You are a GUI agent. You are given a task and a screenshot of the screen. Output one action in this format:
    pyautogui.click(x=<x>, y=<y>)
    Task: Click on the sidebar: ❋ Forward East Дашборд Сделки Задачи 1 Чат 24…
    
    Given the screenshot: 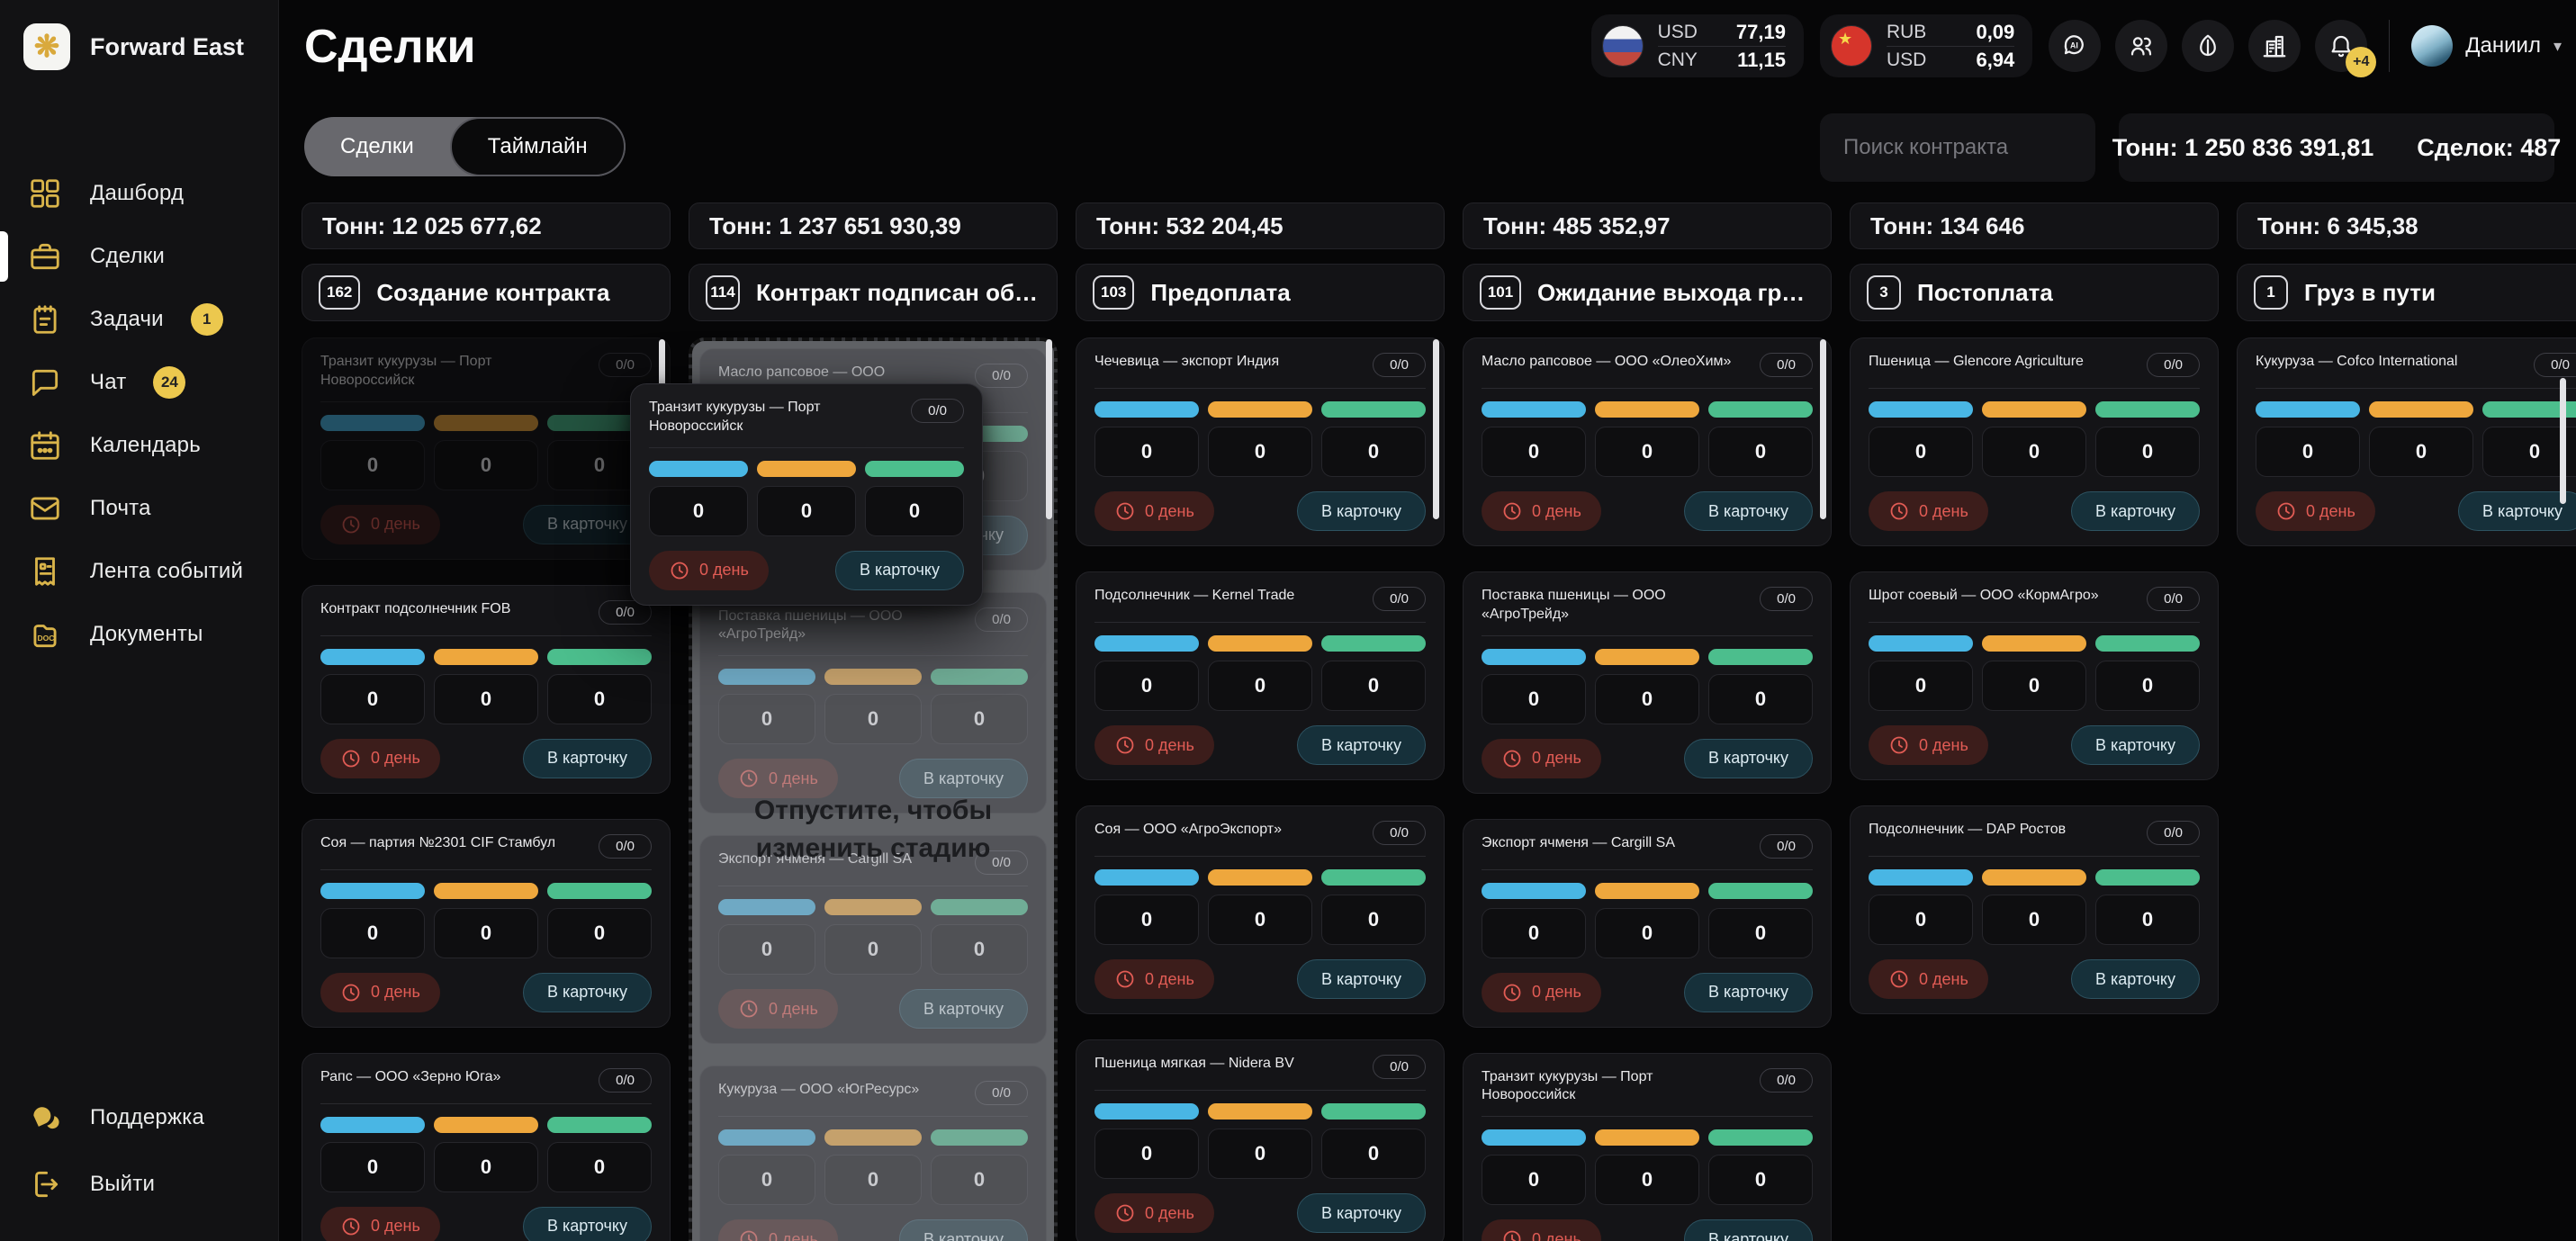 What is the action you would take?
    pyautogui.click(x=139, y=620)
    